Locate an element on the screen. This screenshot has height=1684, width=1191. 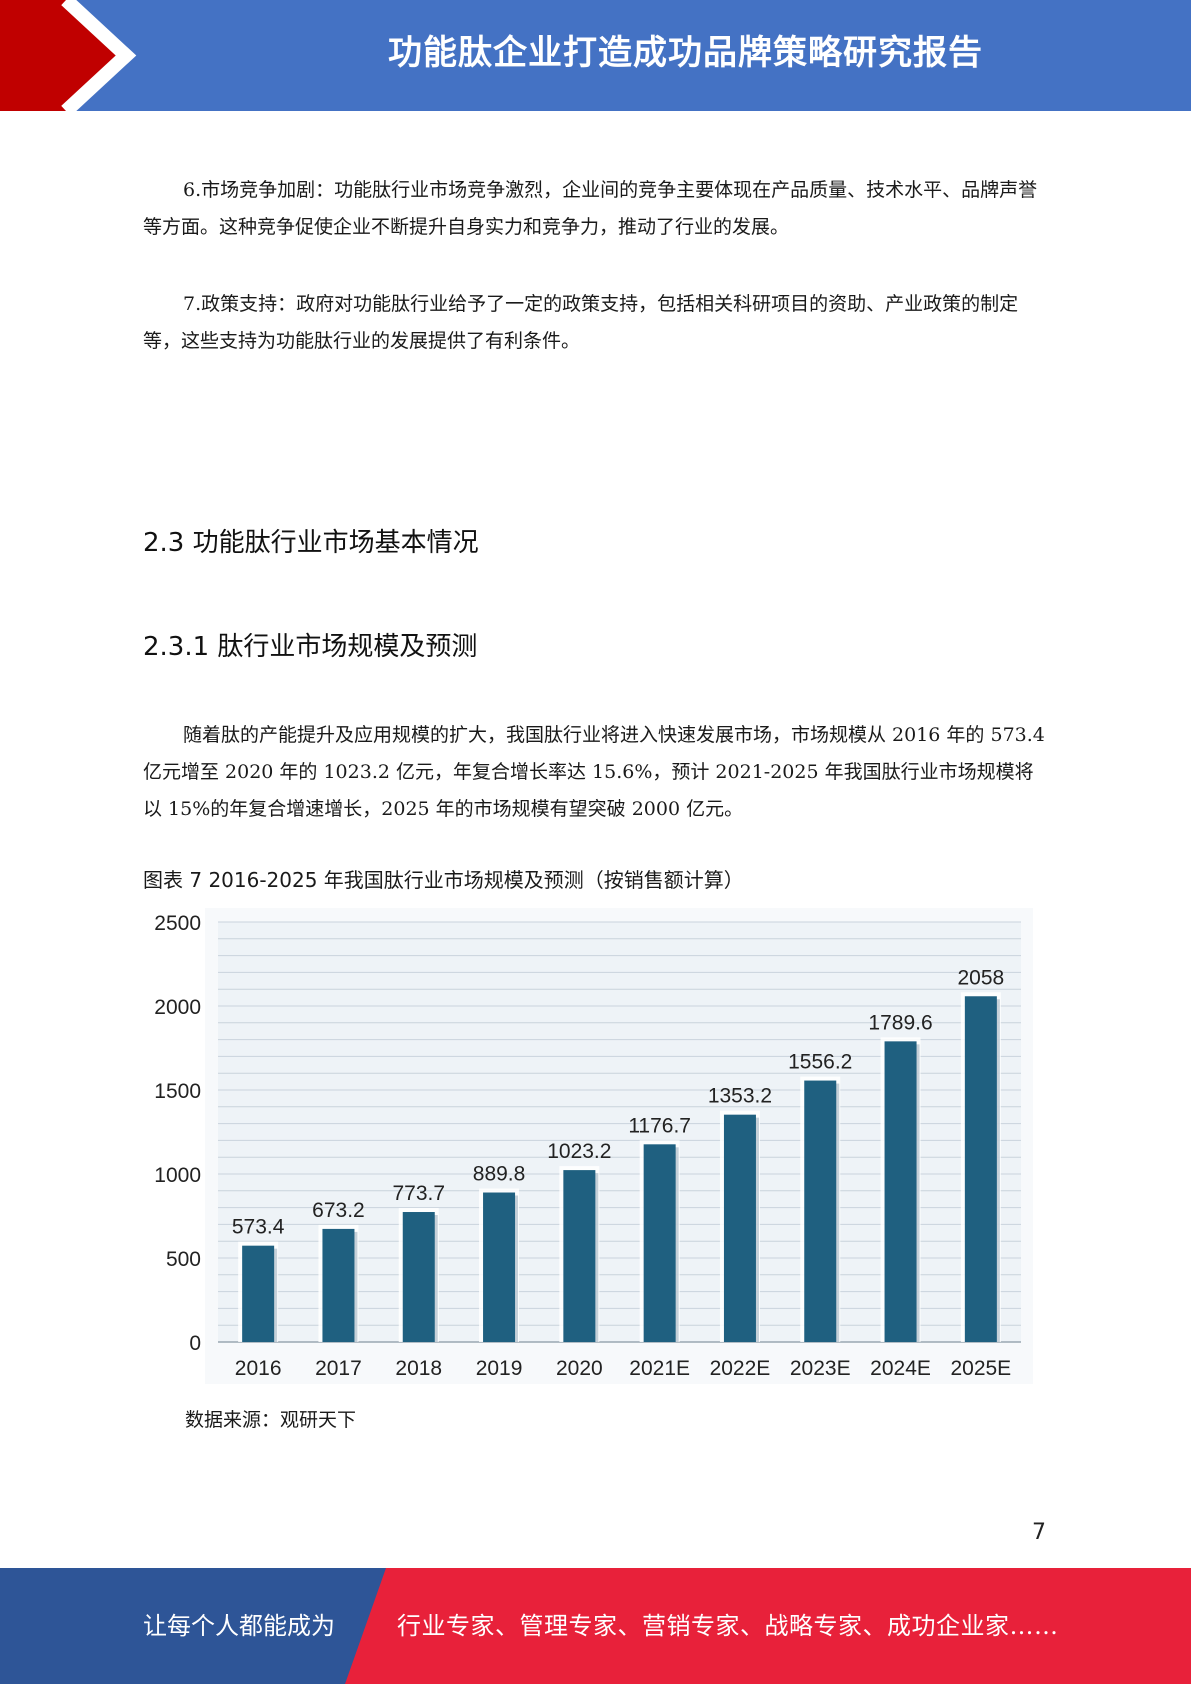
data-label: 2058 is located at coordinates (980, 977).